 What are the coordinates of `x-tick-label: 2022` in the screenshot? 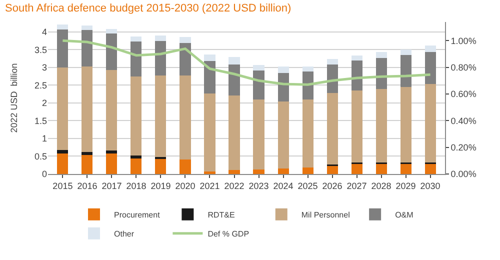 It's located at (234, 185).